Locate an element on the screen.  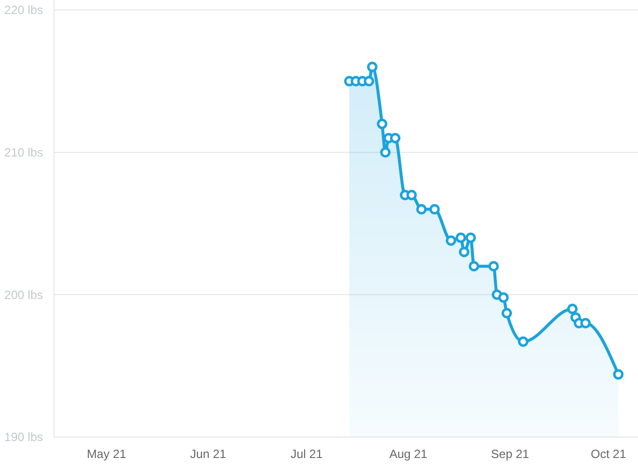
y-tick-label: 220 lbs is located at coordinates (23, 10).